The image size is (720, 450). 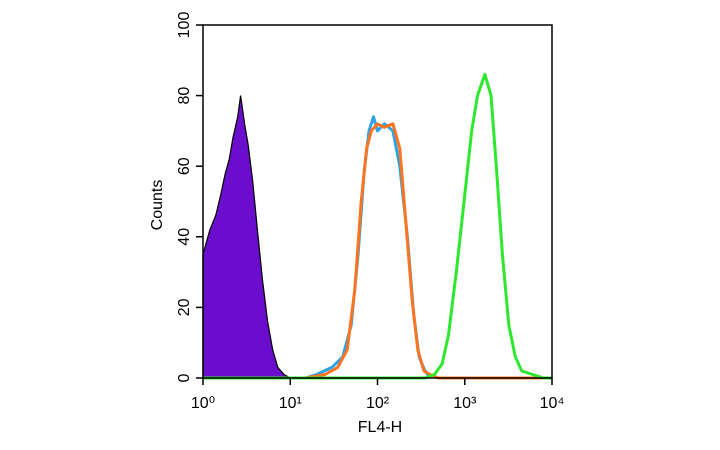 I want to click on y-tick-label: 0, so click(x=184, y=377).